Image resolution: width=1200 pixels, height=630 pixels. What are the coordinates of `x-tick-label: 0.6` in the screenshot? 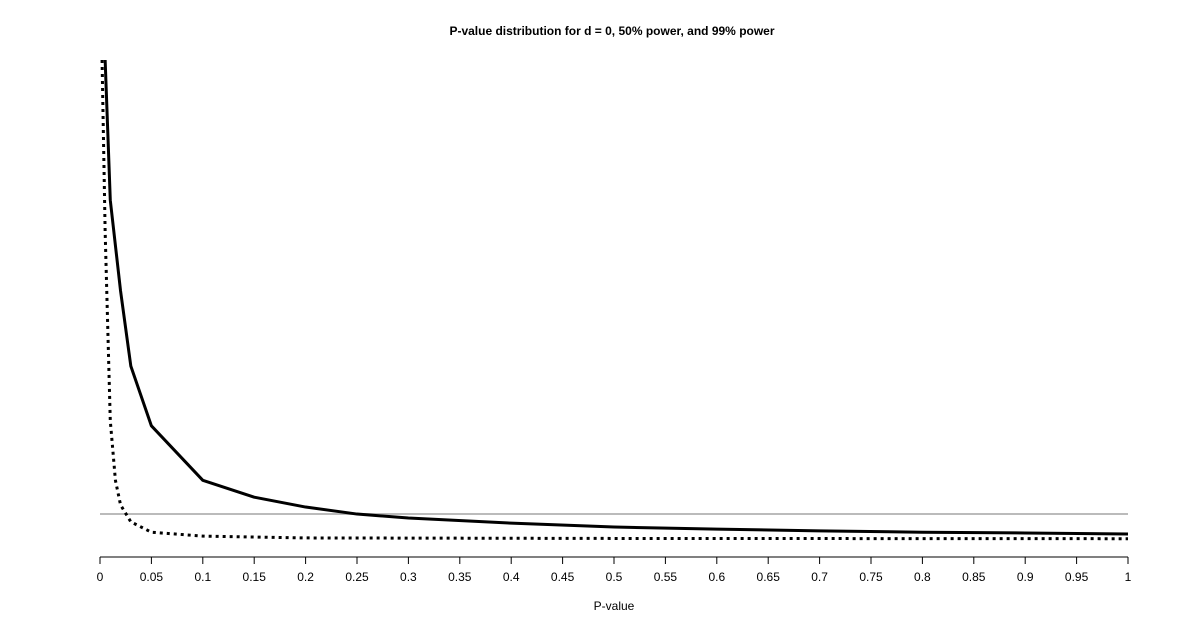 It's located at (716, 577).